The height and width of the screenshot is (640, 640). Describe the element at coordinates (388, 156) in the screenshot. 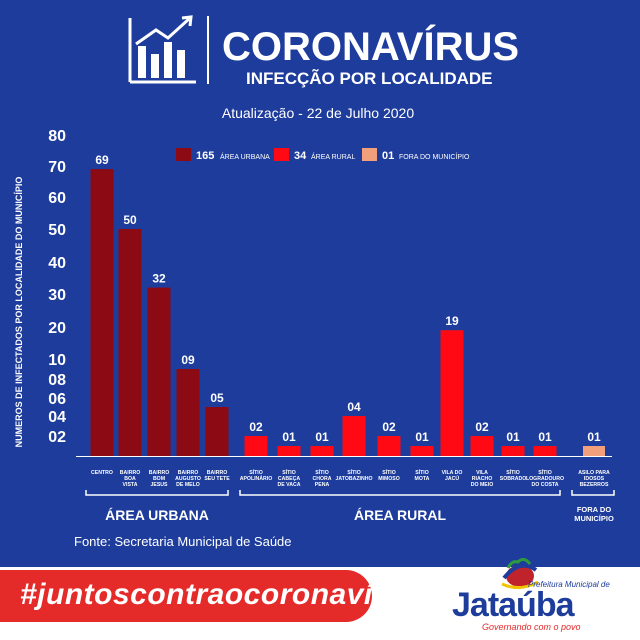

I see `legend-count: 01` at that location.